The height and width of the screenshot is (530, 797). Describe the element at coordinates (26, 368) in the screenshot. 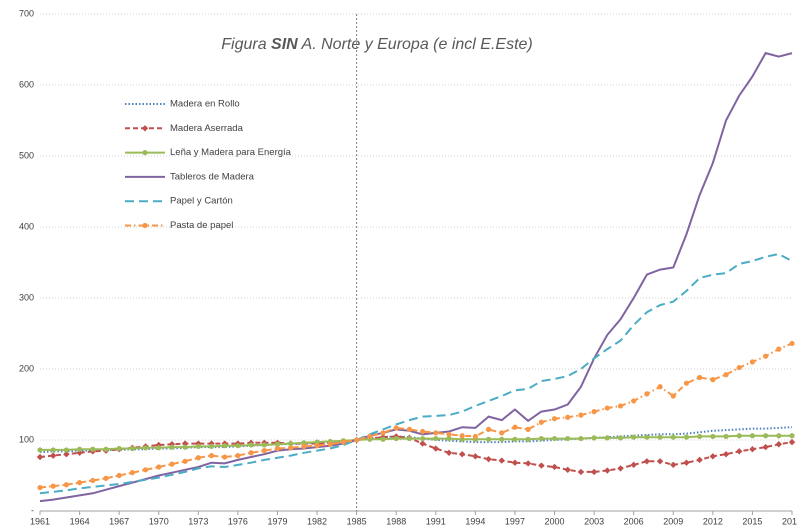

I see `y-tick-label: 200` at that location.